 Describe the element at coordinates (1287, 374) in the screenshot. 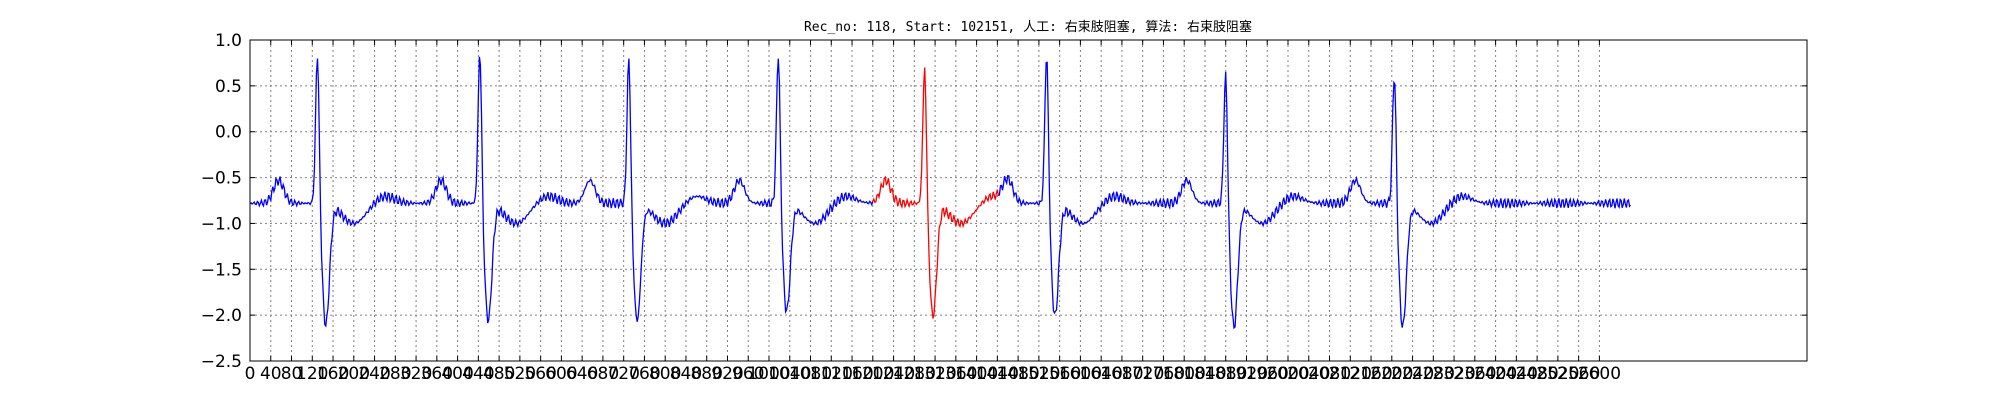

I see `x-tick-label: 2000` at that location.